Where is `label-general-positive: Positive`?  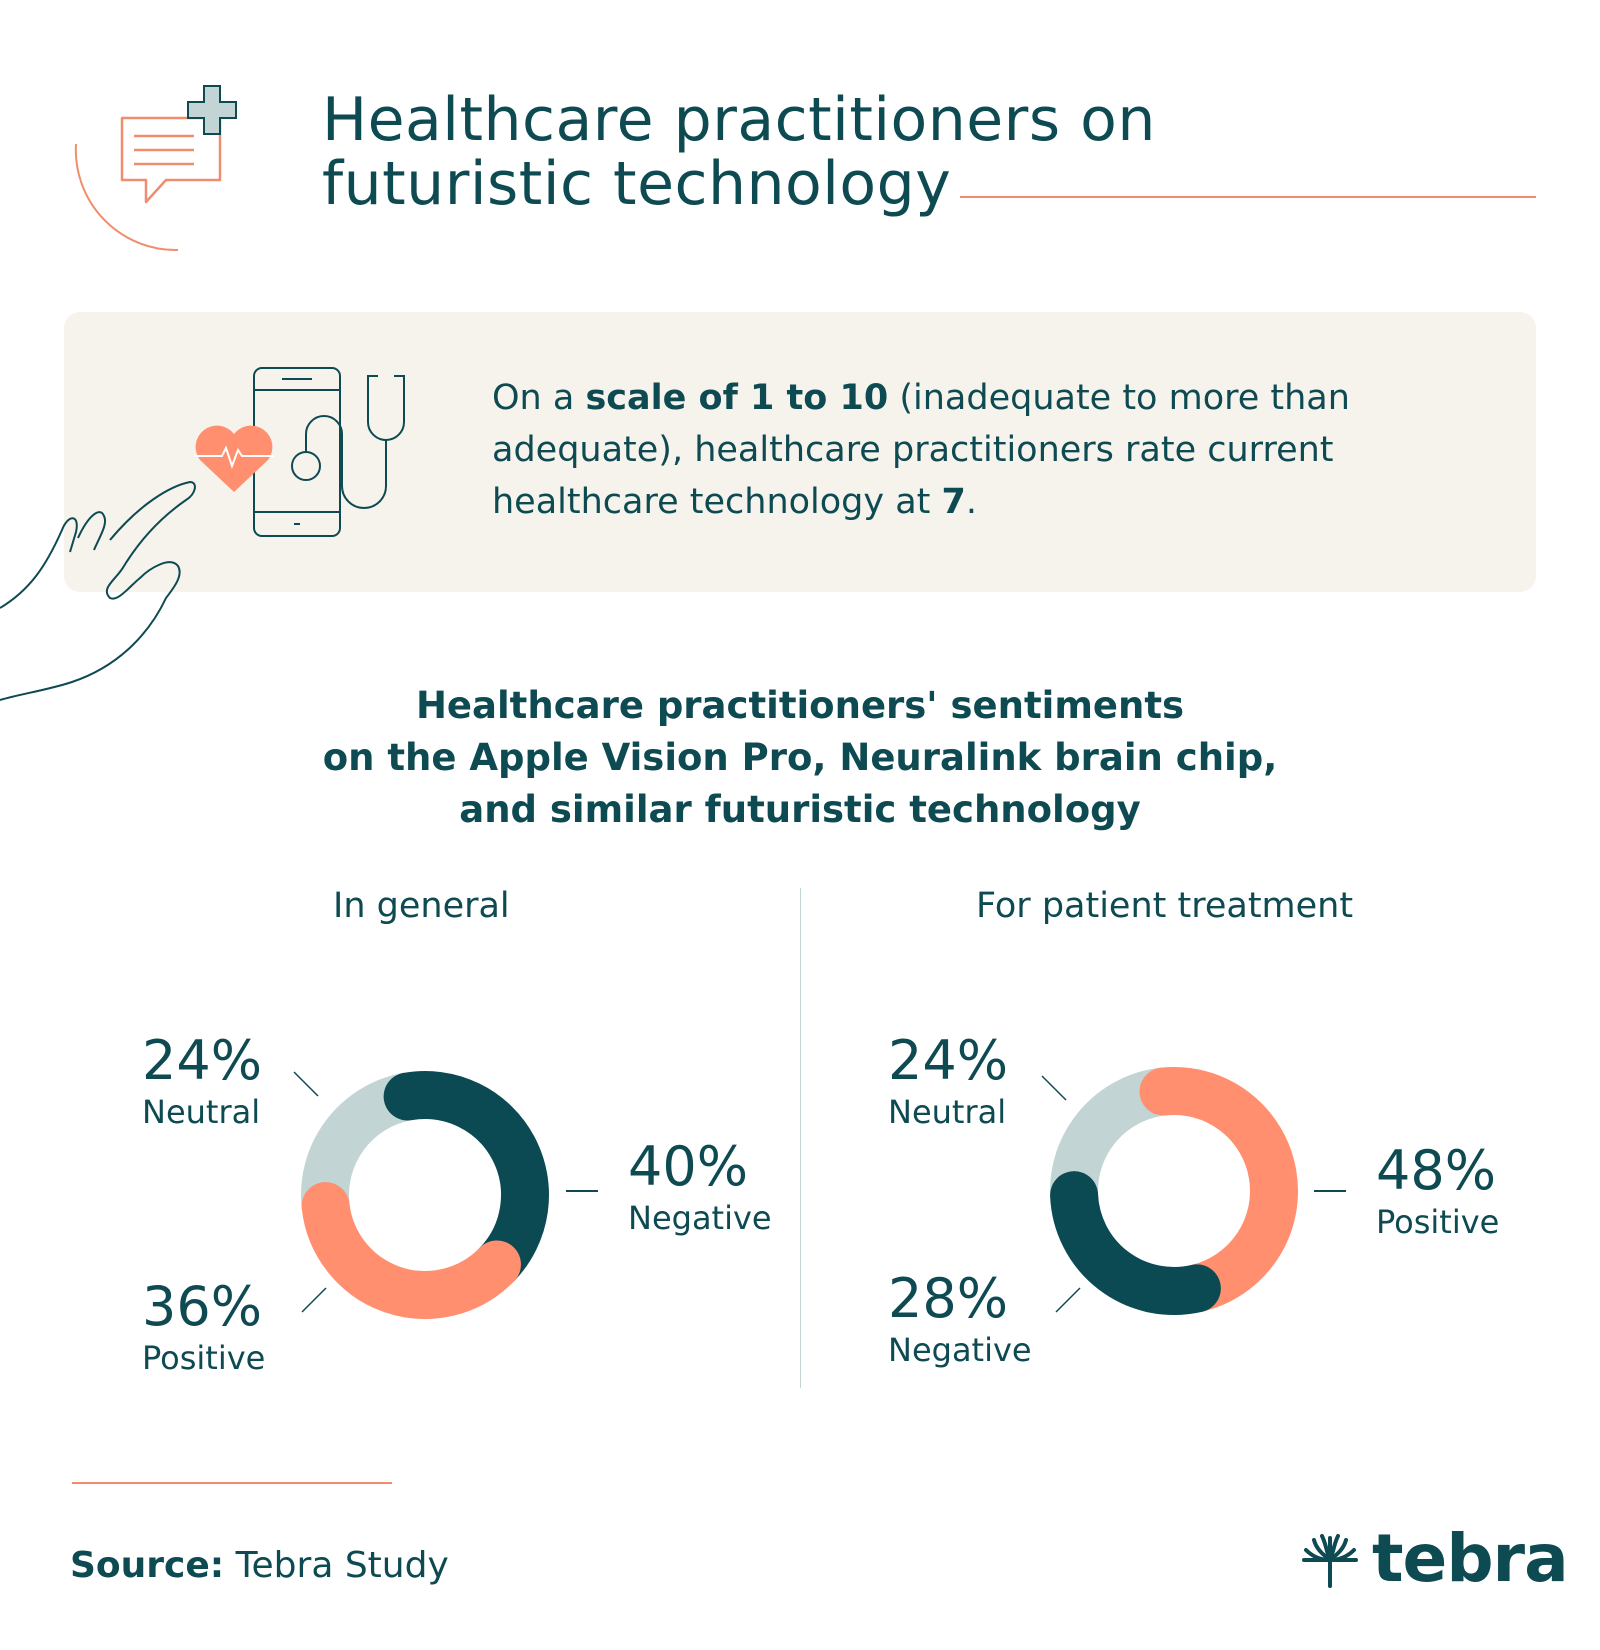 label-general-positive: Positive is located at coordinates (204, 1358).